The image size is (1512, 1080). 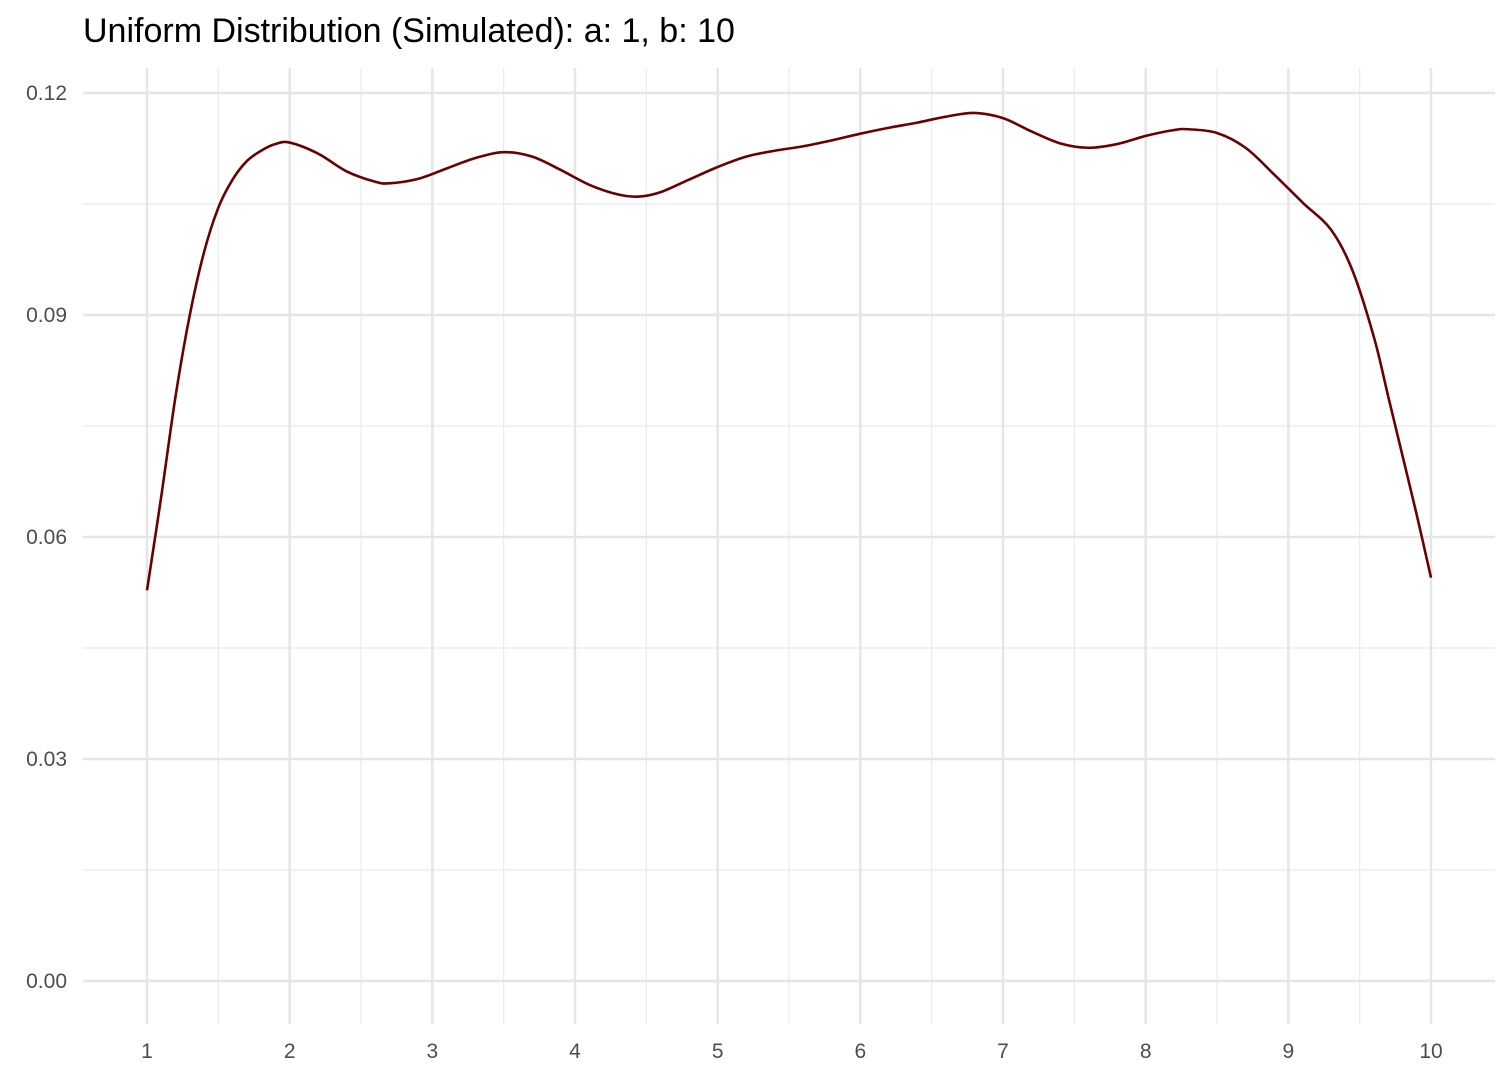 What do you see at coordinates (860, 1051) in the screenshot?
I see `x-tick-label: 6` at bounding box center [860, 1051].